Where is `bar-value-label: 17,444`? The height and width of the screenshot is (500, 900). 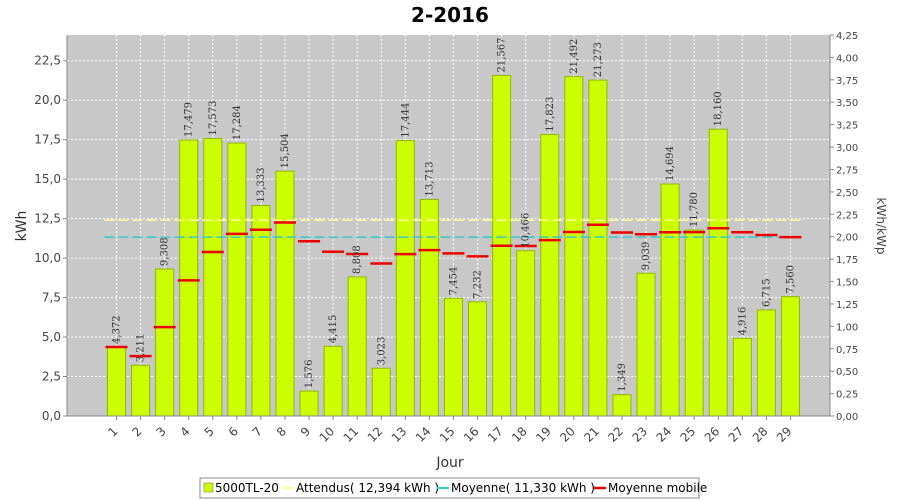 bar-value-label: 17,444 is located at coordinates (405, 120).